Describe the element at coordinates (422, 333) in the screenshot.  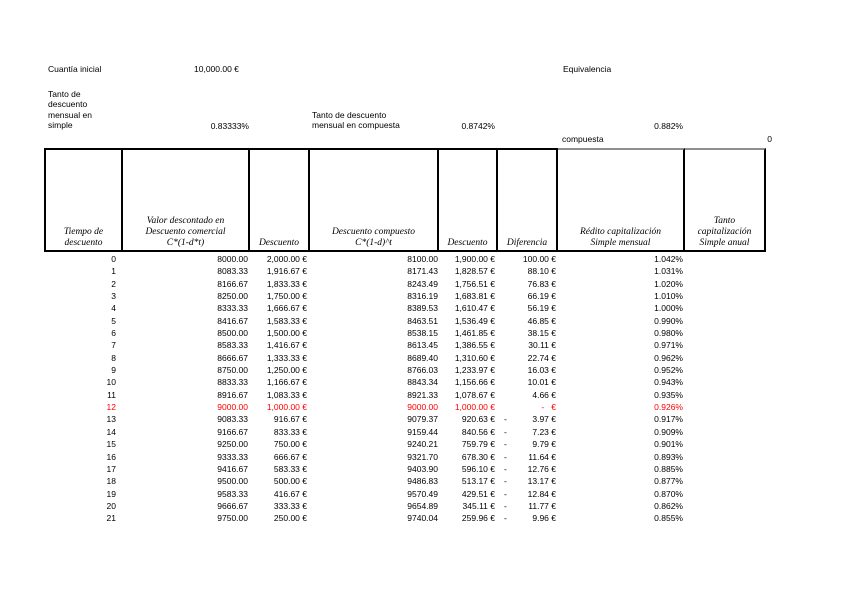
I see `cell-valor-compuesto: 8538.15` at that location.